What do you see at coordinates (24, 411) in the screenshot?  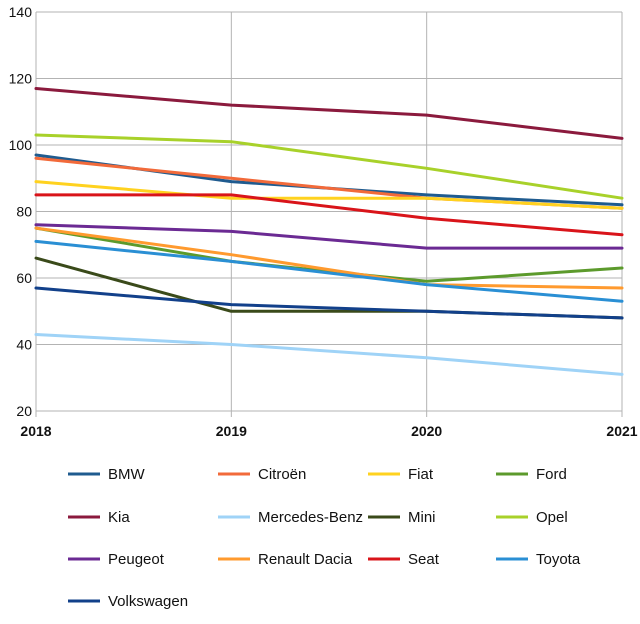 I see `y-tick-label: 20` at bounding box center [24, 411].